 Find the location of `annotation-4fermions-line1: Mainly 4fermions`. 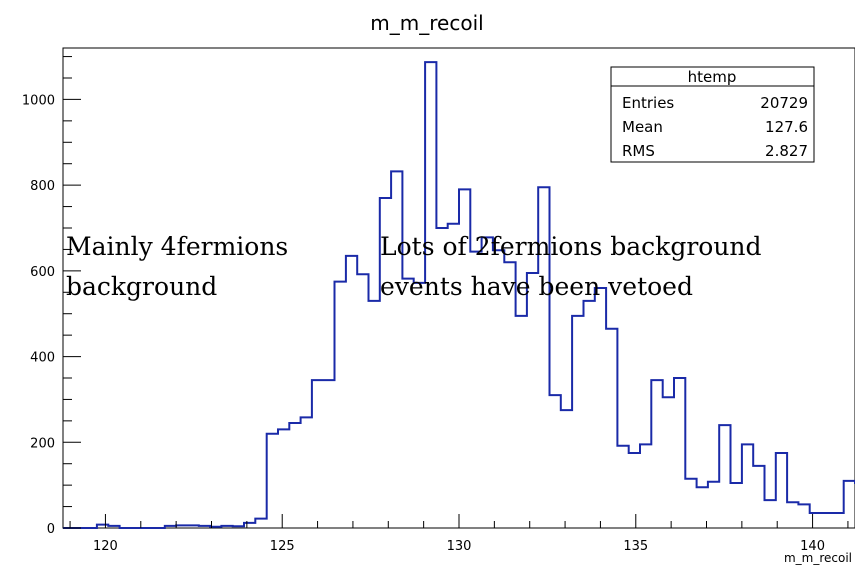

annotation-4fermions-line1: Mainly 4fermions is located at coordinates (177, 246).